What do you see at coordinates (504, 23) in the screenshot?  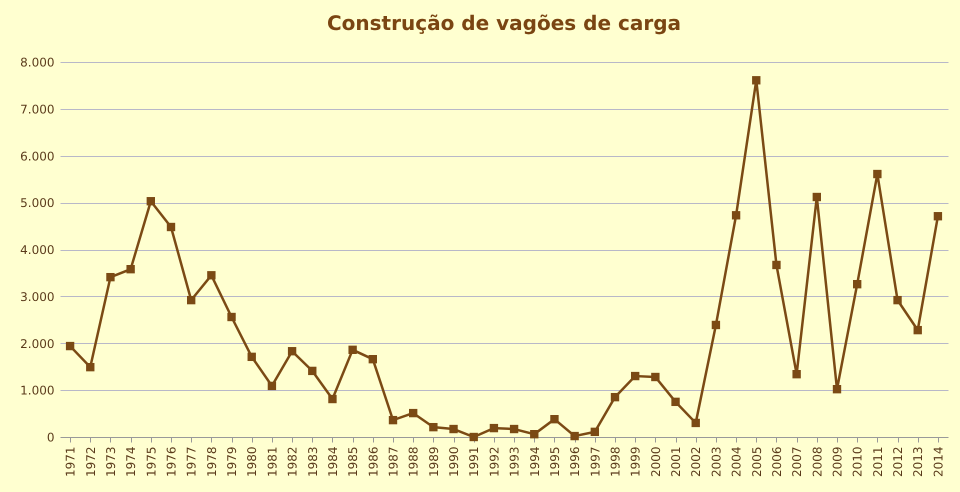 I see `chart-title: Construção de vagões de carga` at bounding box center [504, 23].